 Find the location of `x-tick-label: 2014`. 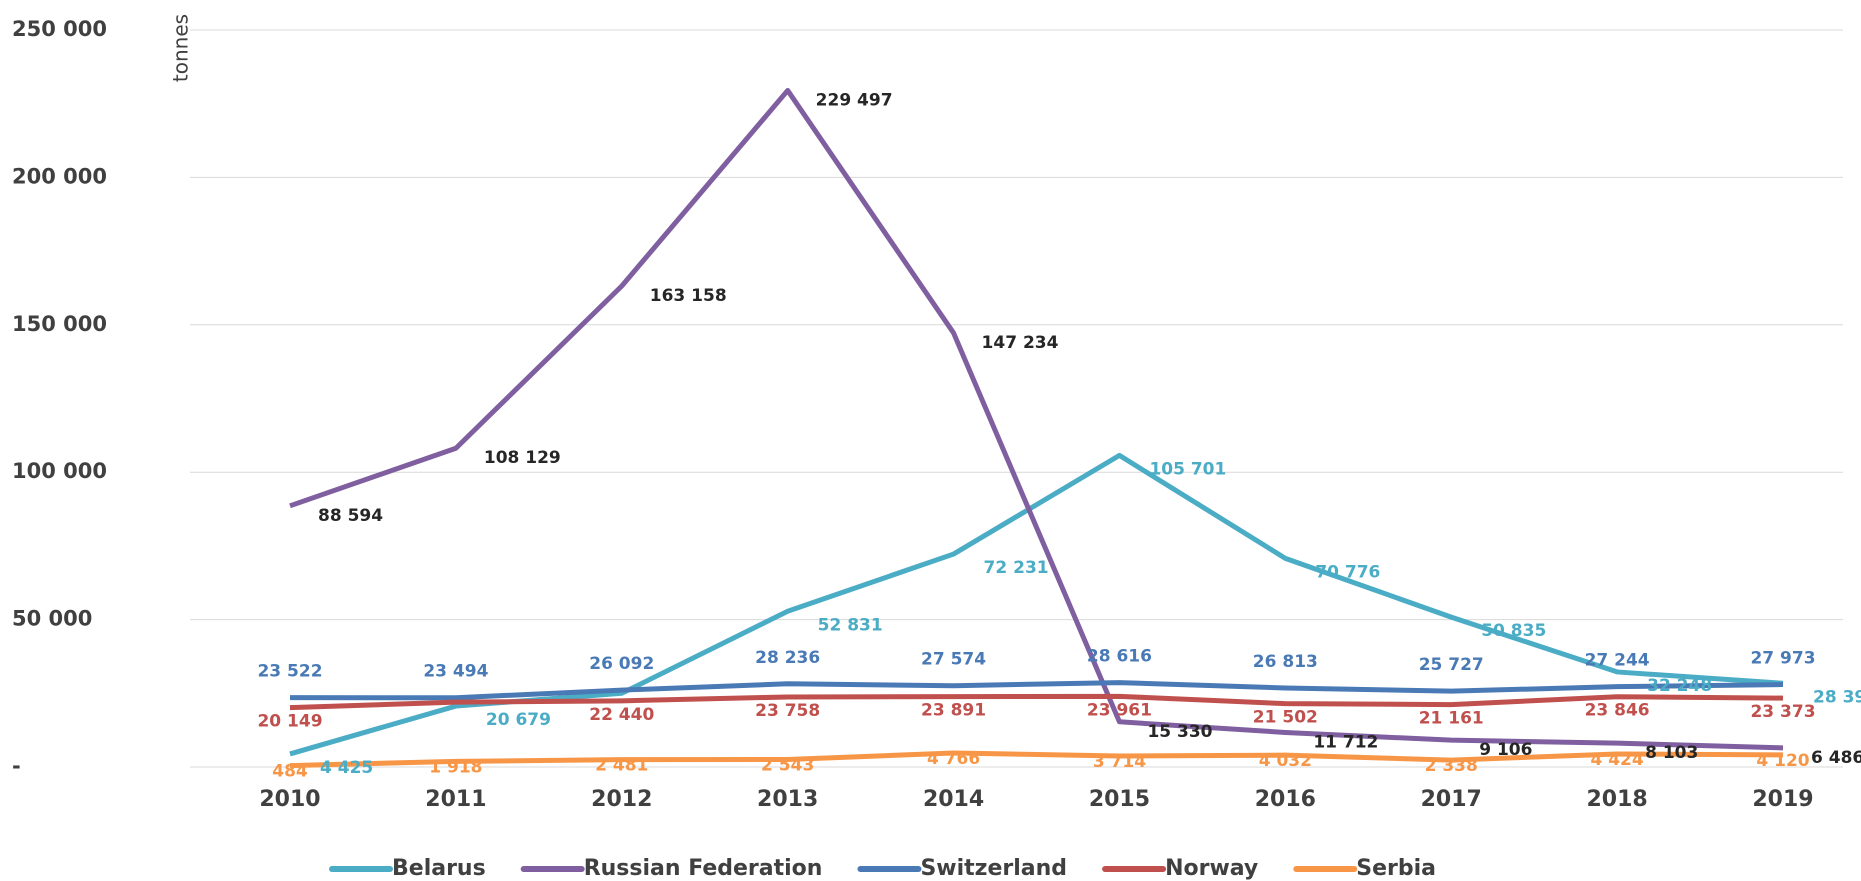

x-tick-label: 2014 is located at coordinates (953, 799).